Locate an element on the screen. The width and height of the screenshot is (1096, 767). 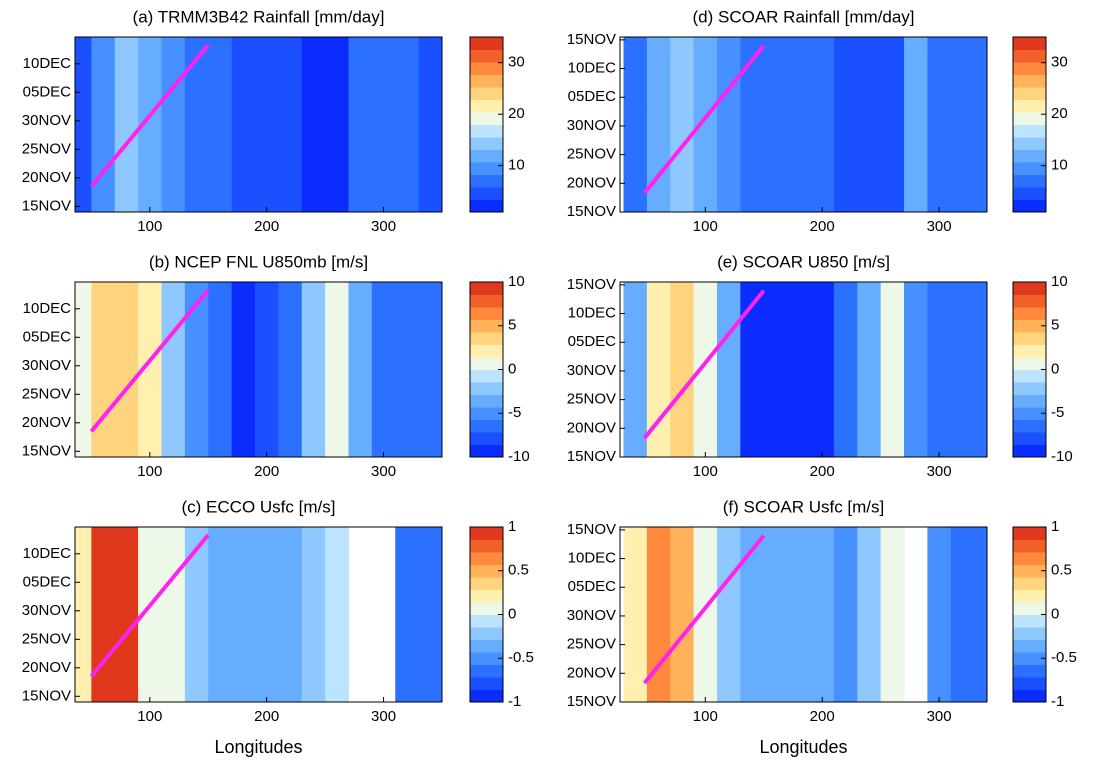
x-axis-label: Longitudes is located at coordinates (803, 747).